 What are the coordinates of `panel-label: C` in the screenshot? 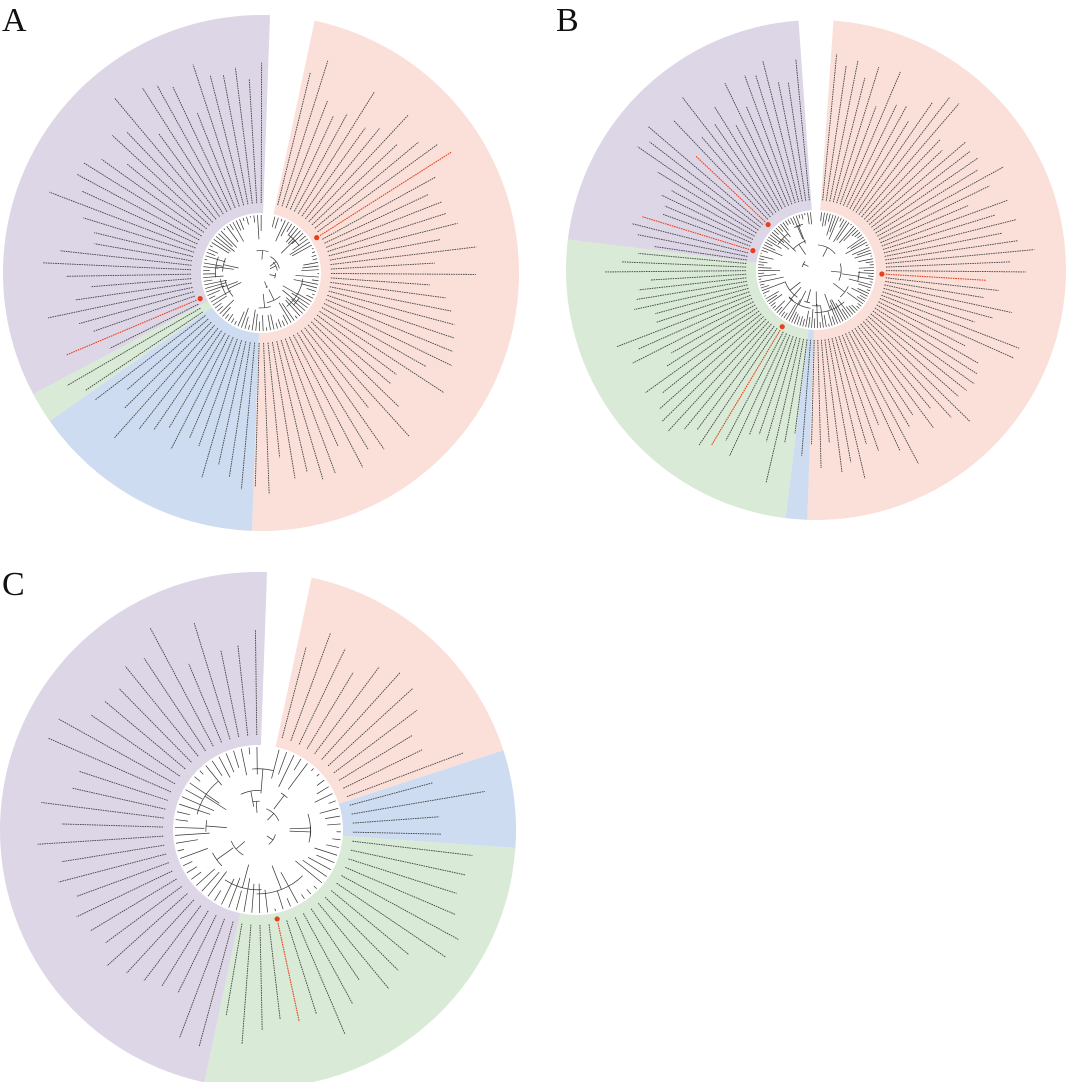 It's located at (13, 584).